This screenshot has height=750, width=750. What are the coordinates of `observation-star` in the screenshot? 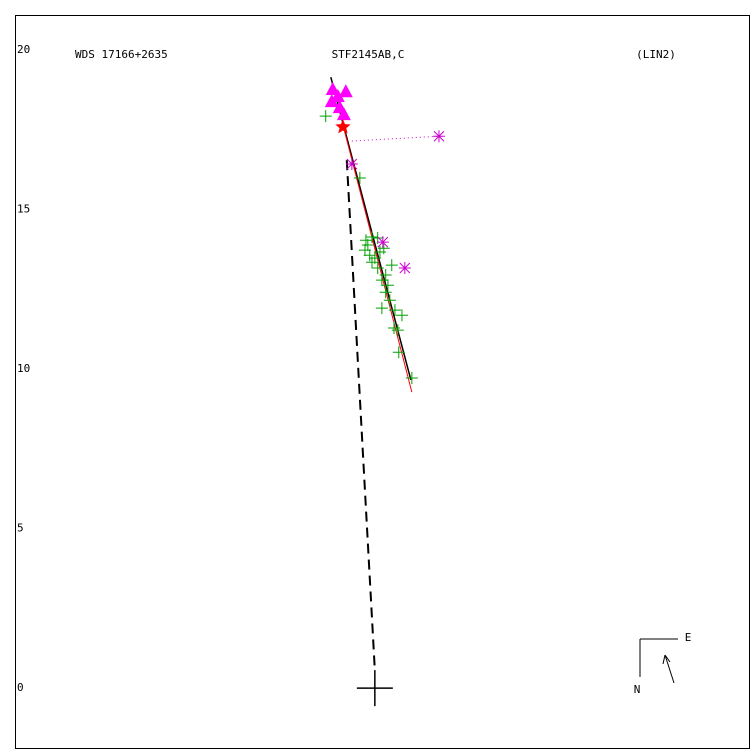 It's located at (343, 126).